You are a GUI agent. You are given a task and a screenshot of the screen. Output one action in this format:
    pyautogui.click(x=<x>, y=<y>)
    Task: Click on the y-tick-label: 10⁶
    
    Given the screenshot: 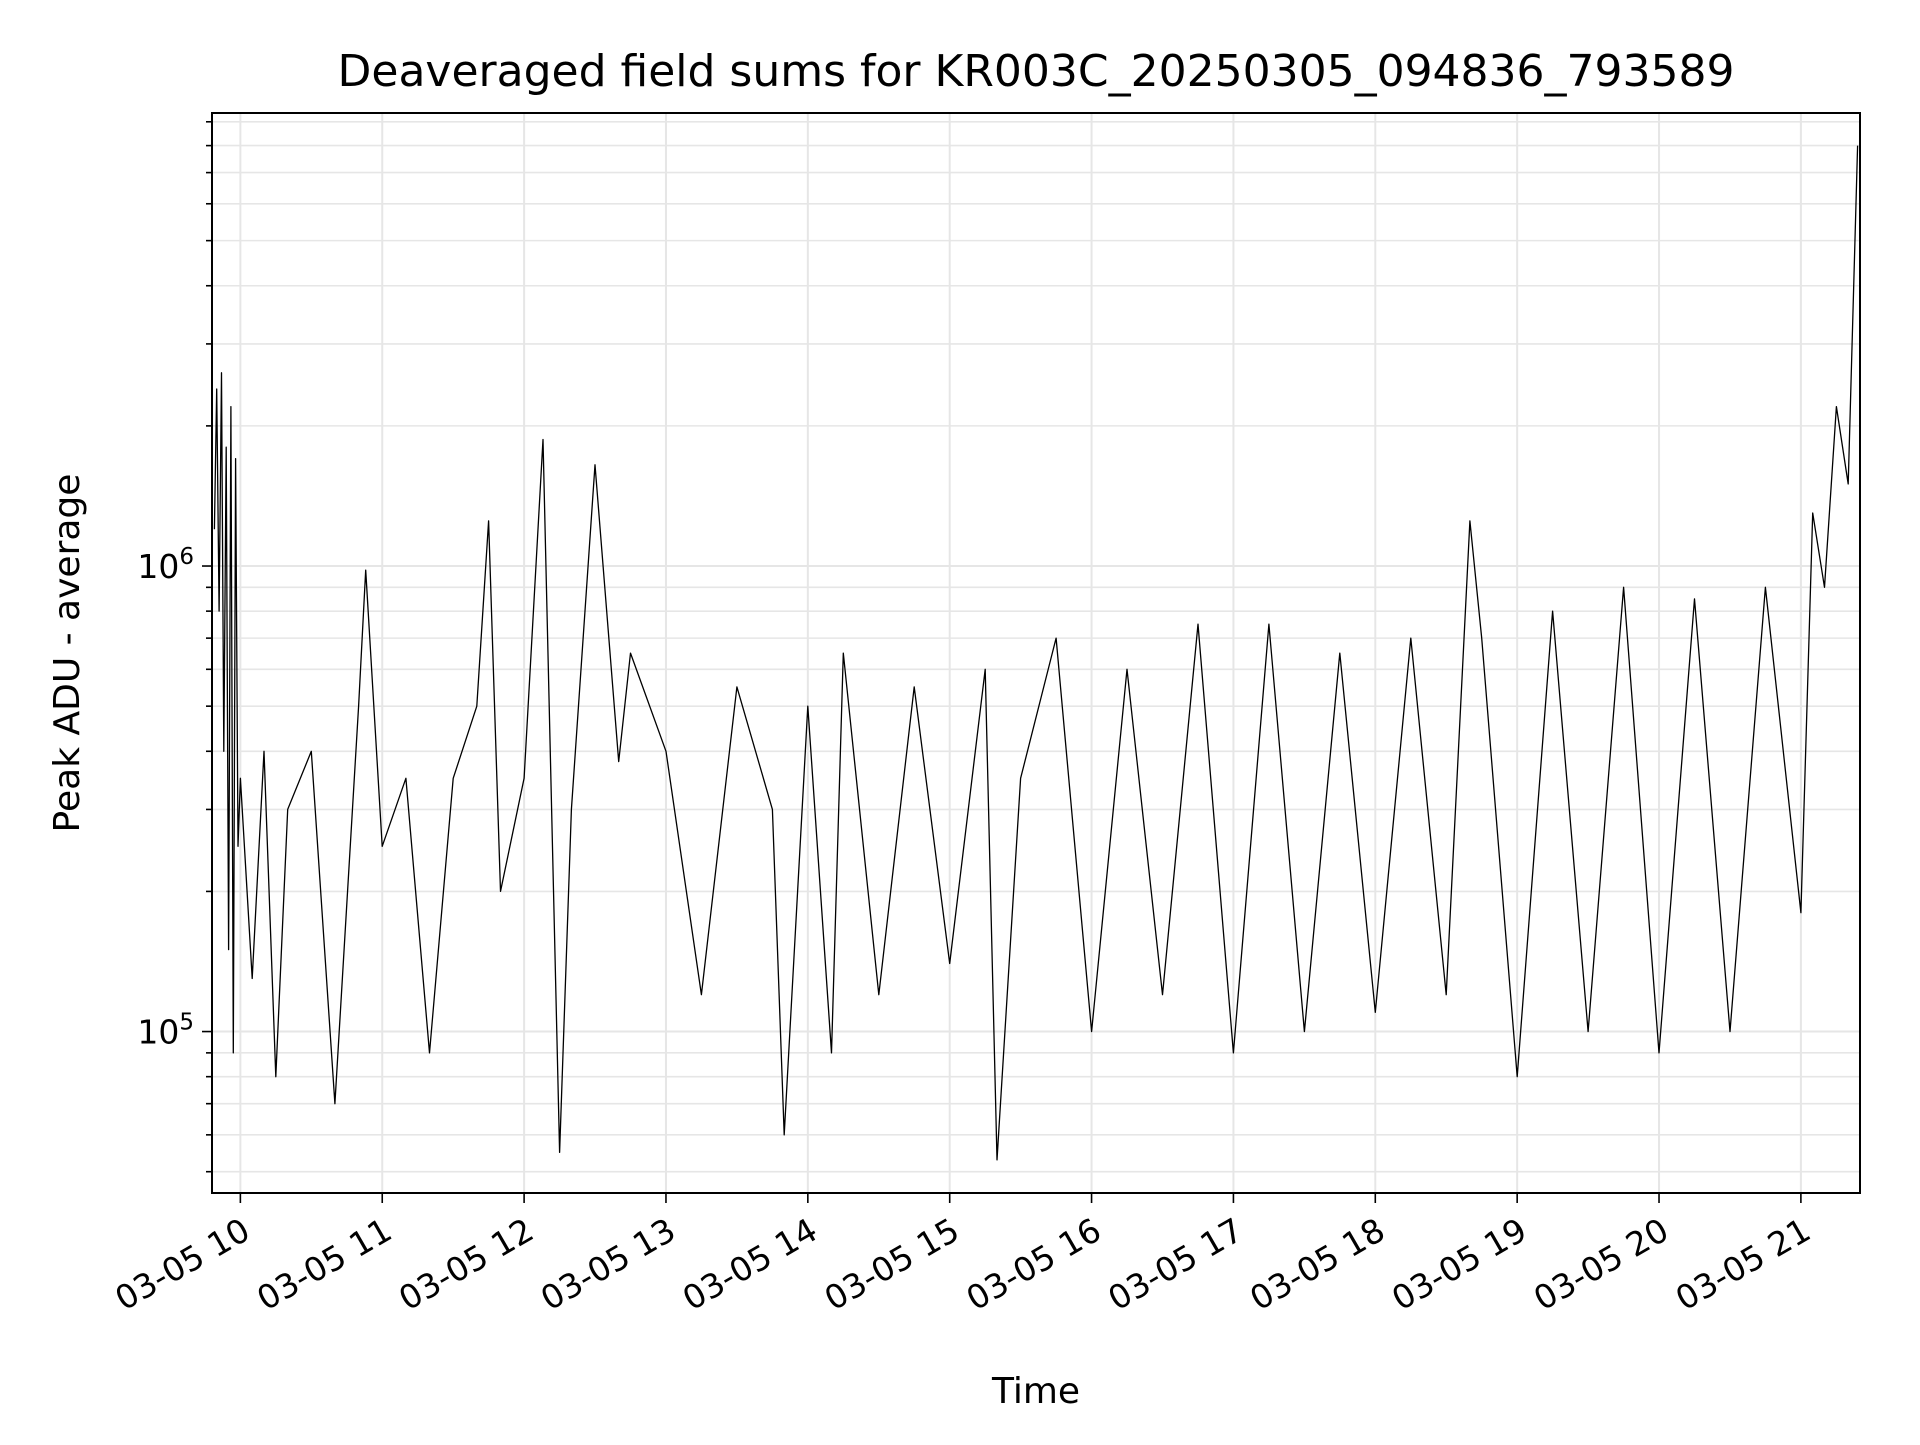 What is the action you would take?
    pyautogui.click(x=165, y=565)
    